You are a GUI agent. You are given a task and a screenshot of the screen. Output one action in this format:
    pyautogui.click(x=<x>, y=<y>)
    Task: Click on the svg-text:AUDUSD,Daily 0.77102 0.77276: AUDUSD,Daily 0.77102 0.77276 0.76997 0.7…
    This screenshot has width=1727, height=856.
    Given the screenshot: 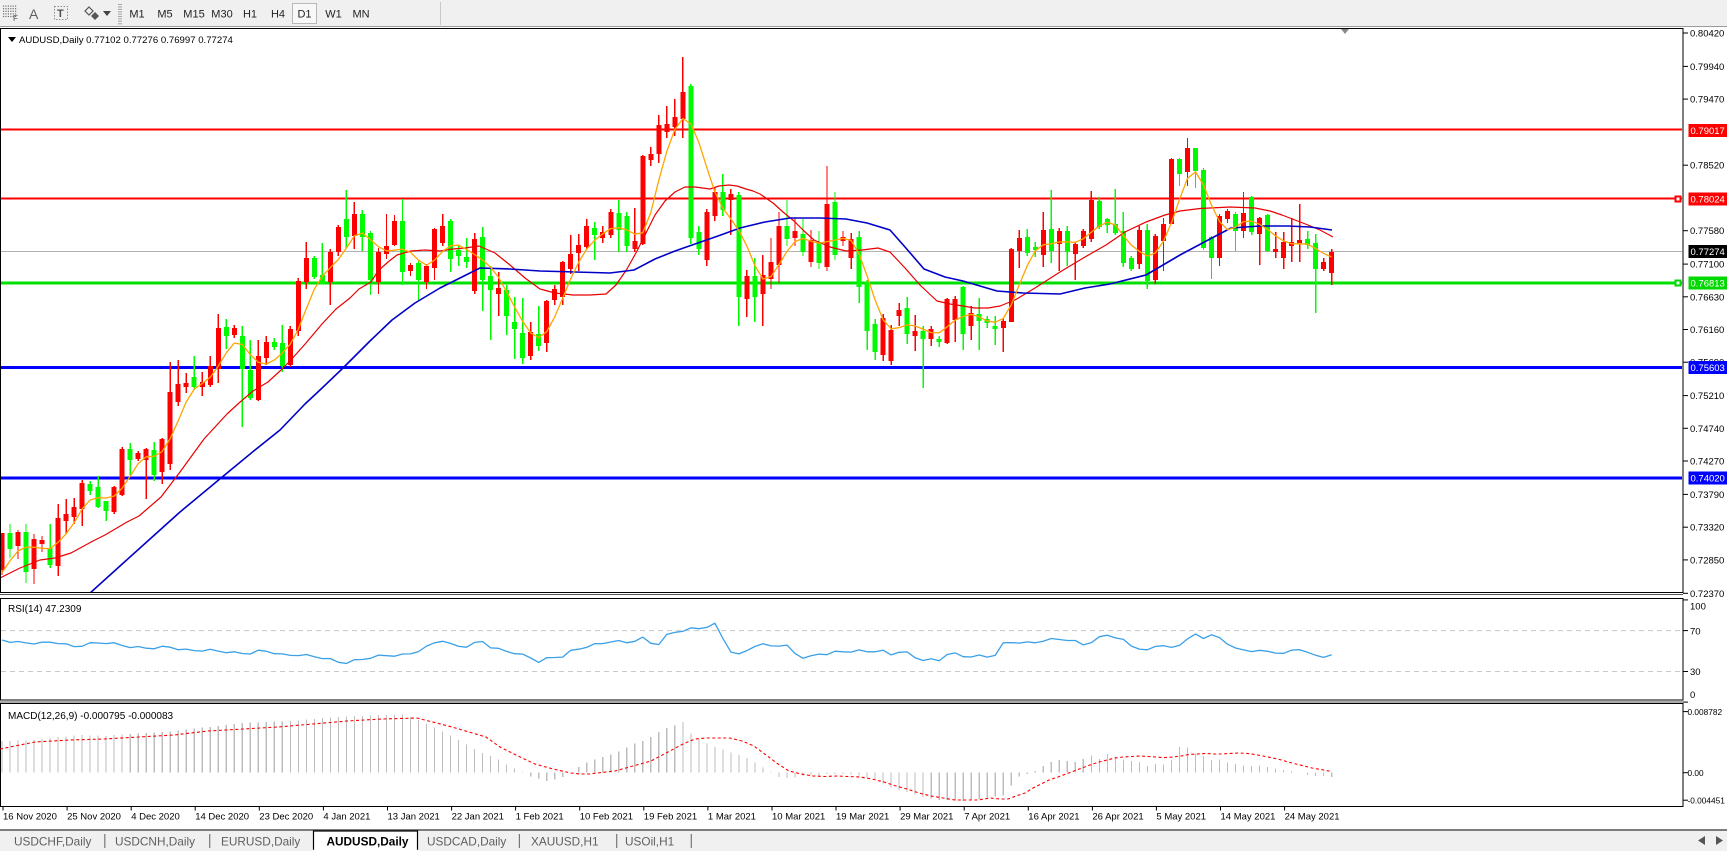 What is the action you would take?
    pyautogui.click(x=126, y=40)
    